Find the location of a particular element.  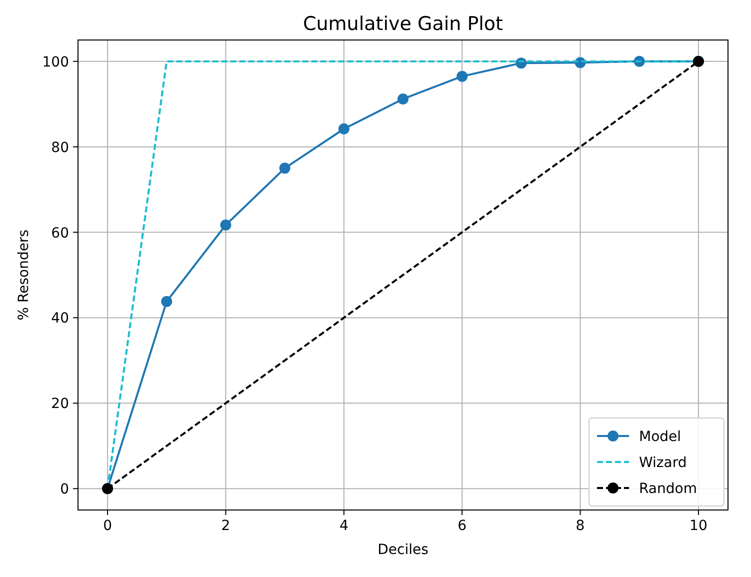

x-tick-label: 4 is located at coordinates (343, 526).